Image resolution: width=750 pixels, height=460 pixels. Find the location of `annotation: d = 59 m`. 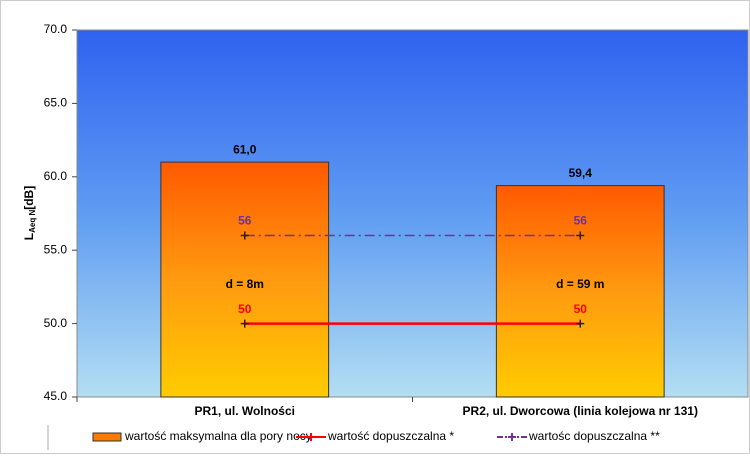

annotation: d = 59 m is located at coordinates (580, 284).